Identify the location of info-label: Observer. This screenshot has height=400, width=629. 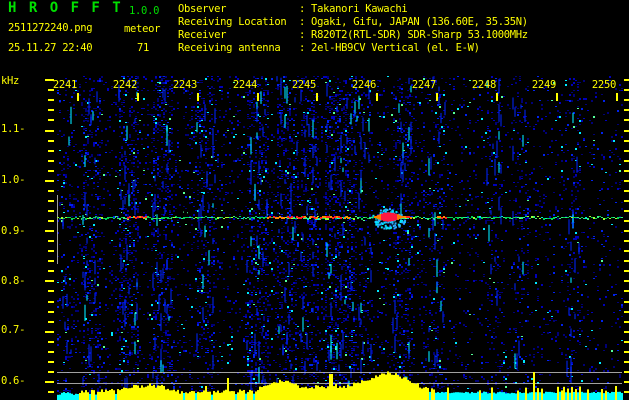
(202, 9).